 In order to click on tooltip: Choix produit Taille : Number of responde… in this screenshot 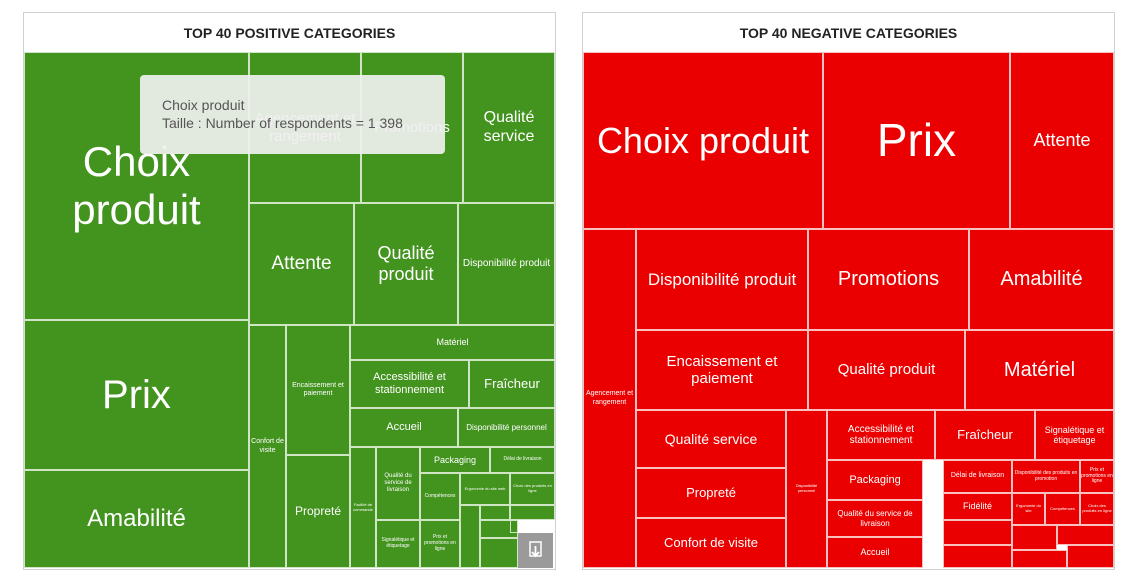, I will do `click(292, 114)`.